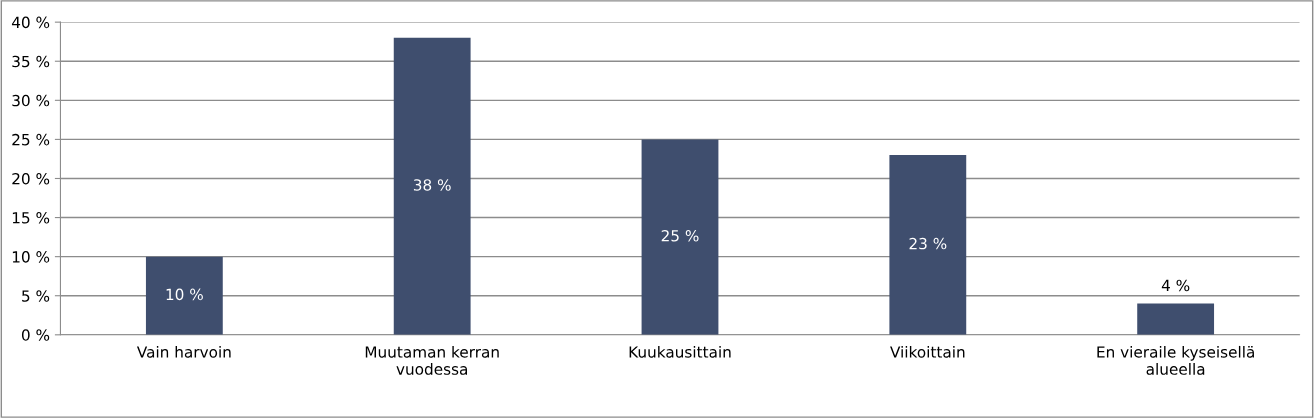  I want to click on data-label: 23 %, so click(928, 243).